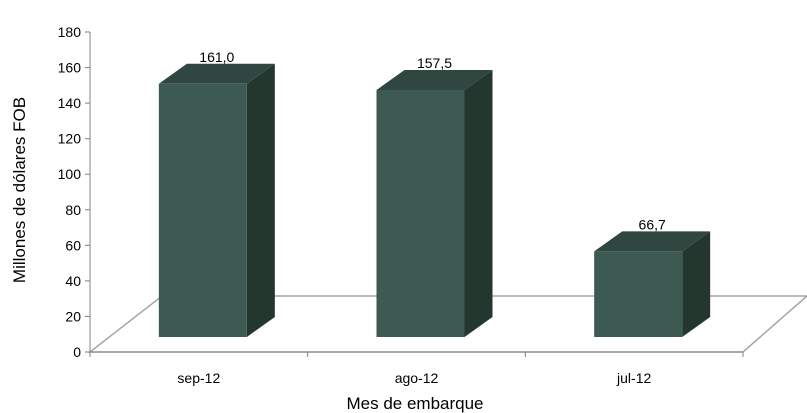  Describe the element at coordinates (70, 32) in the screenshot. I see `y-tick-label: 180` at that location.